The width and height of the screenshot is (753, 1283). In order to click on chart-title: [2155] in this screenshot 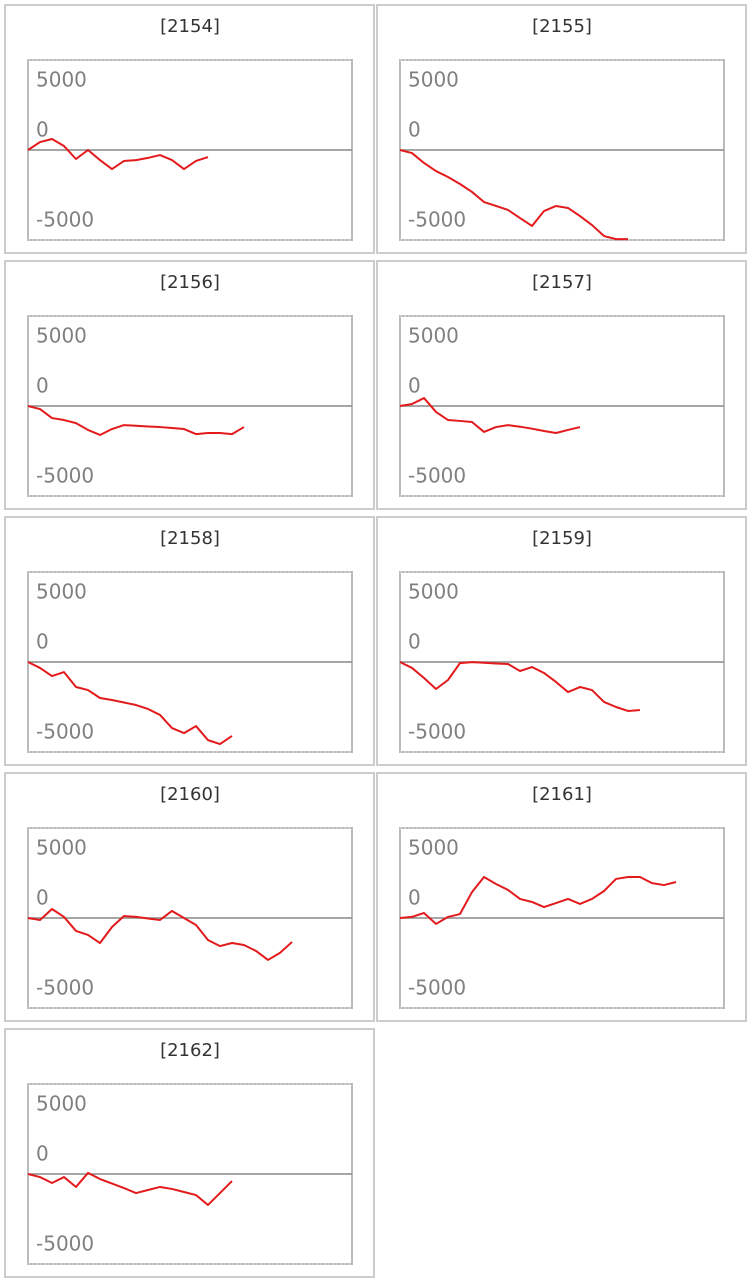, I will do `click(562, 26)`.